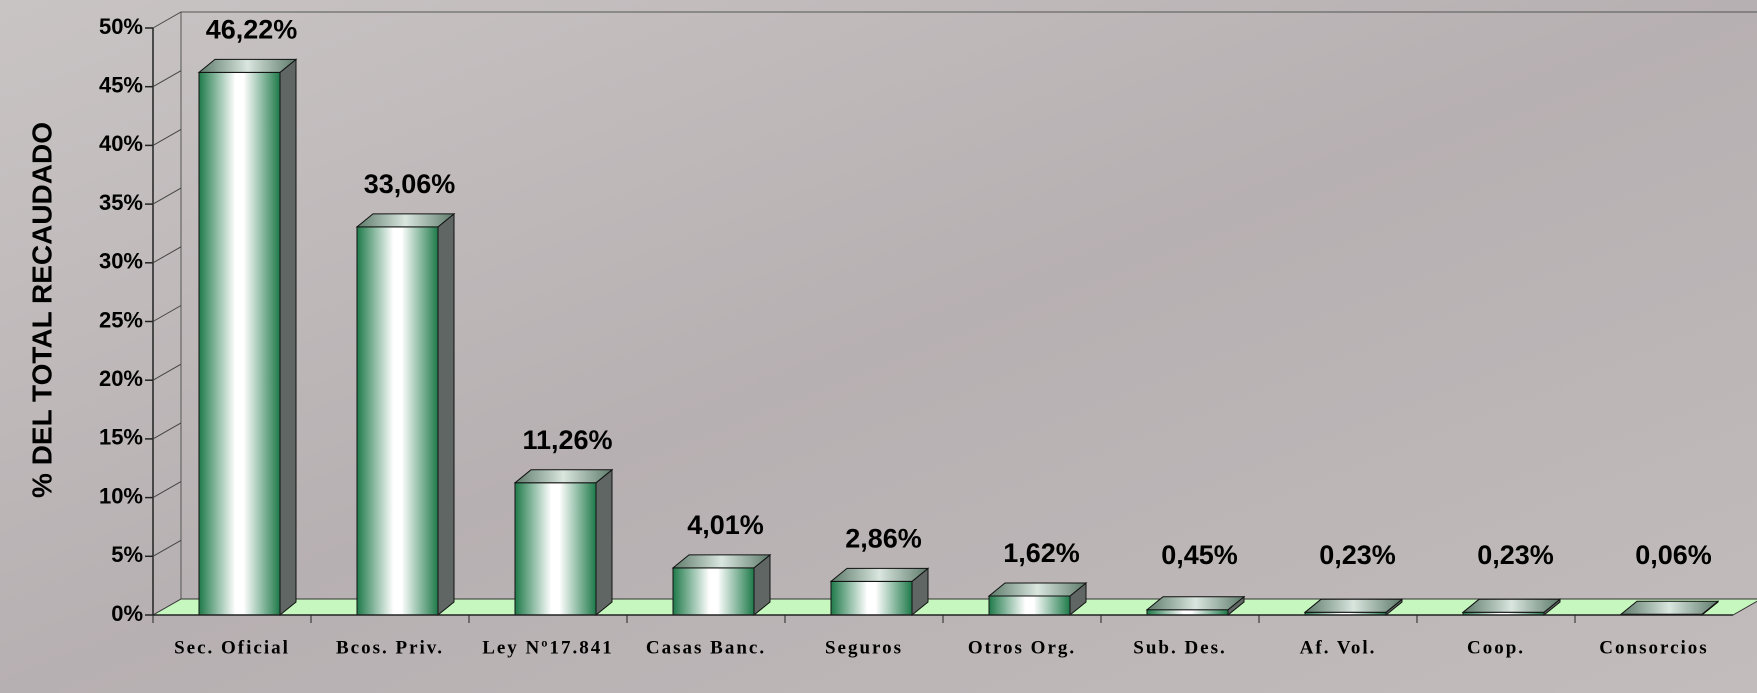 This screenshot has width=1757, height=693. What do you see at coordinates (1338, 647) in the screenshot?
I see `x-tick-label: Af. Vol.` at bounding box center [1338, 647].